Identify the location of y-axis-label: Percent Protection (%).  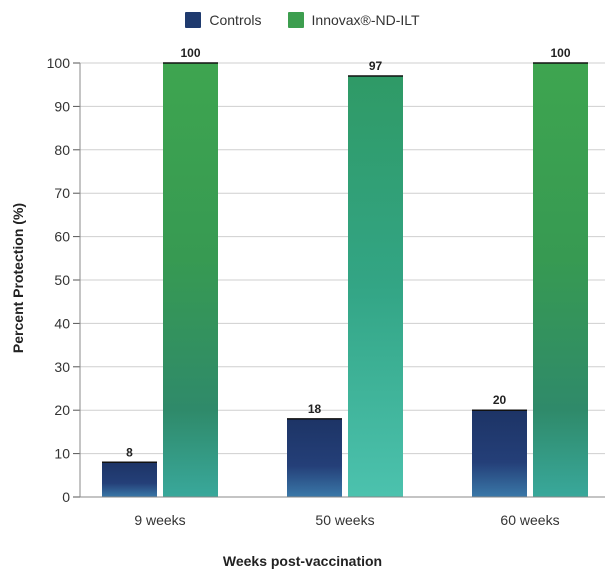
(18, 278).